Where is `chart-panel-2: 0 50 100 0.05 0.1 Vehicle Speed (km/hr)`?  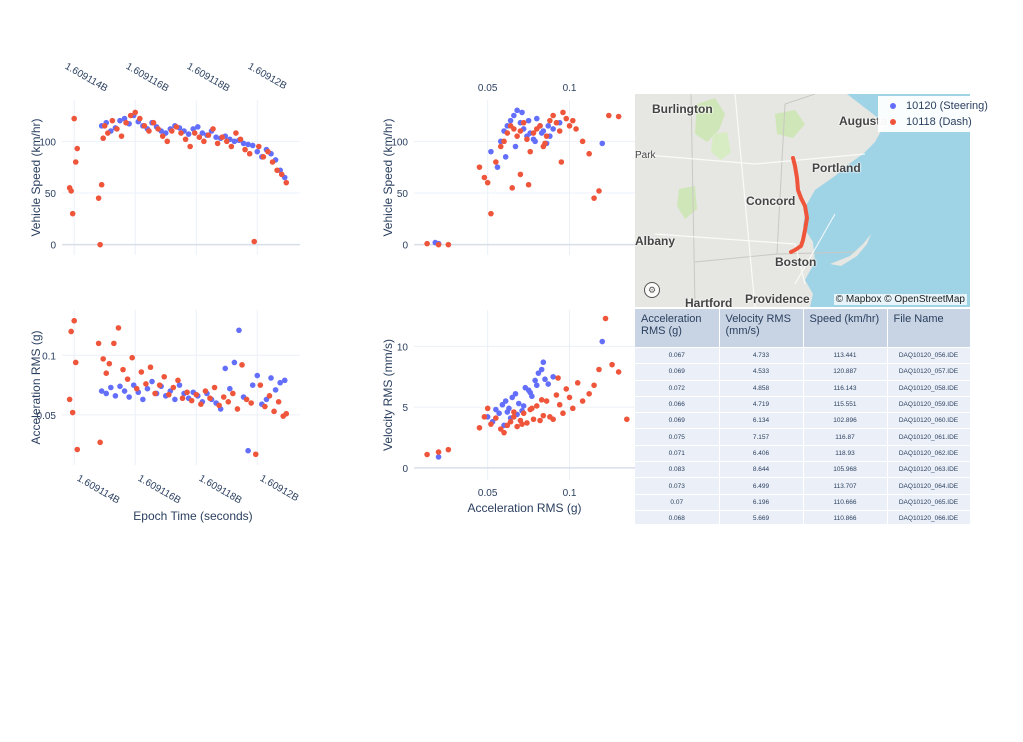
chart-panel-2: 0 50 100 0.05 0.1 Vehicle Speed (km/hr) is located at coordinates (508, 169).